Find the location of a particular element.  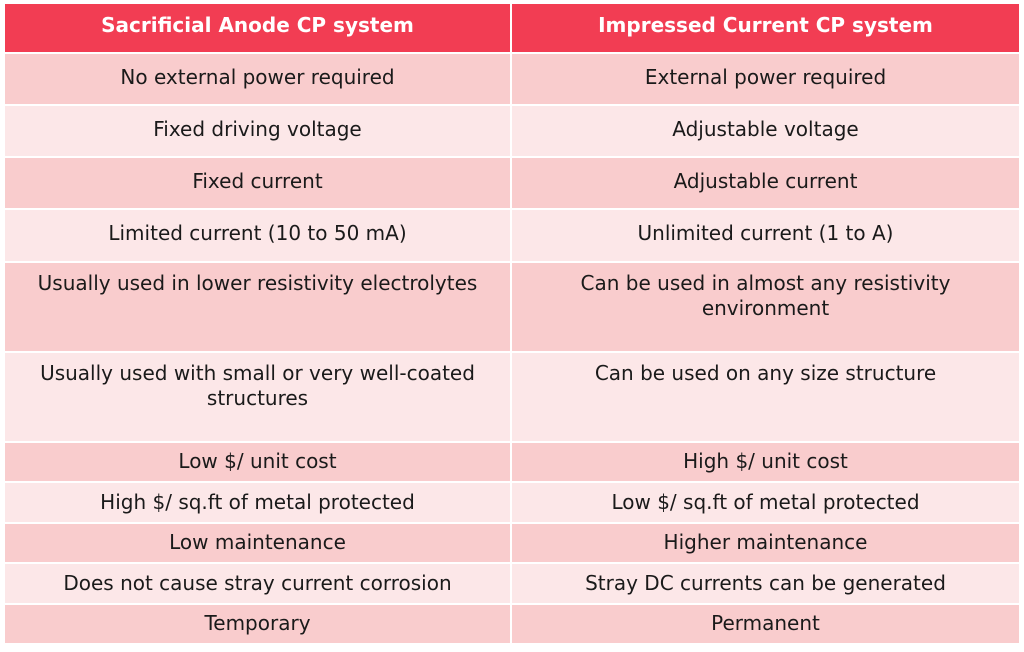

impressed-cell: Unlimited current (1 to A) is located at coordinates (765, 235).